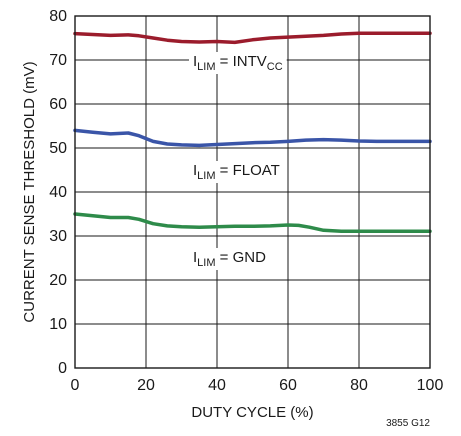 The width and height of the screenshot is (461, 436). Describe the element at coordinates (58, 104) in the screenshot. I see `y-tick-label: 60` at that location.